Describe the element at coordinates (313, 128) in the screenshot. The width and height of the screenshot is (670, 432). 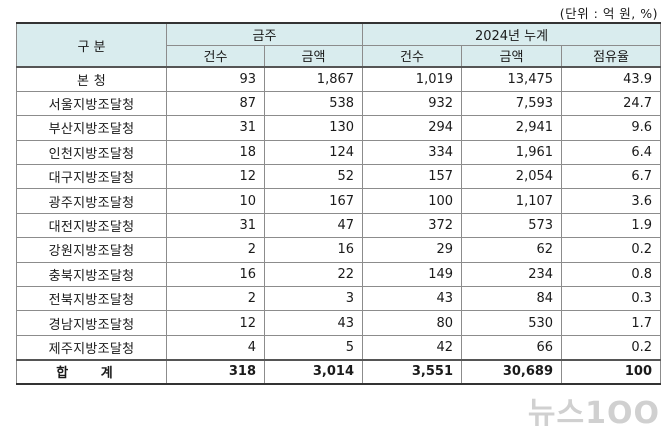
I see `row-weekly-amount: 130` at that location.